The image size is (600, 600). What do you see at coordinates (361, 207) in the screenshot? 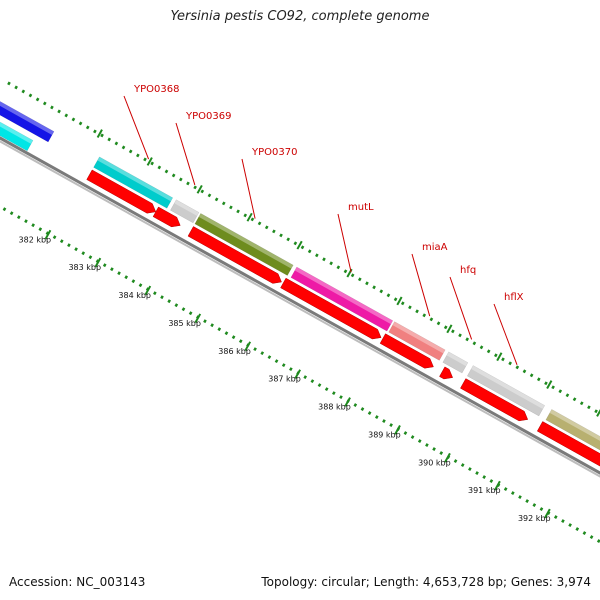
I see `gene-label: mutL` at bounding box center [361, 207].